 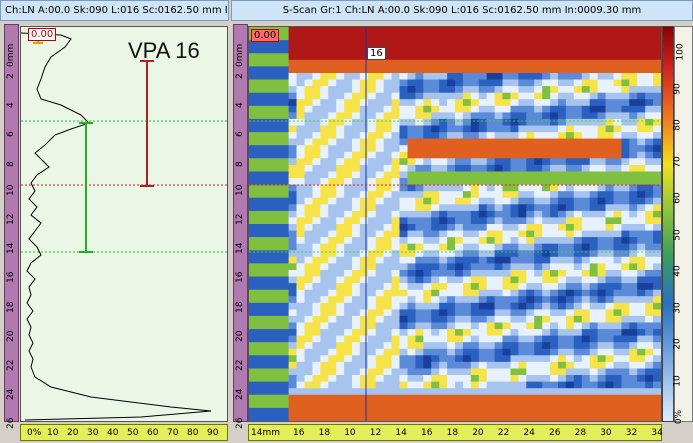 I want to click on amp-tick-label: 80, so click(x=193, y=433).